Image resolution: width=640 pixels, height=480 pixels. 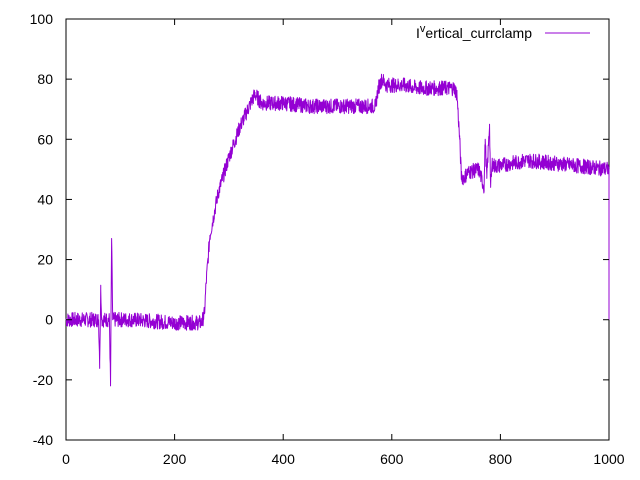 I want to click on legend-entry-label: Ivertical_currclamp, so click(x=474, y=32).